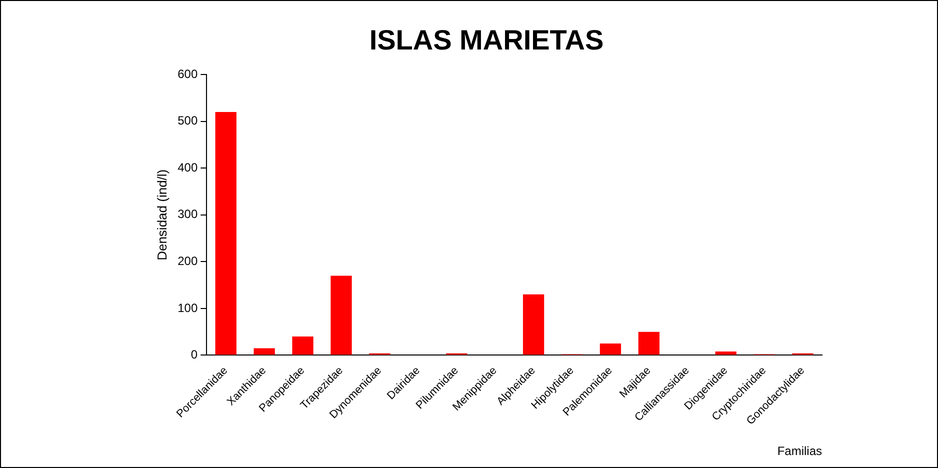 The width and height of the screenshot is (938, 468). Describe the element at coordinates (188, 73) in the screenshot. I see `y-tick-label: 600` at that location.